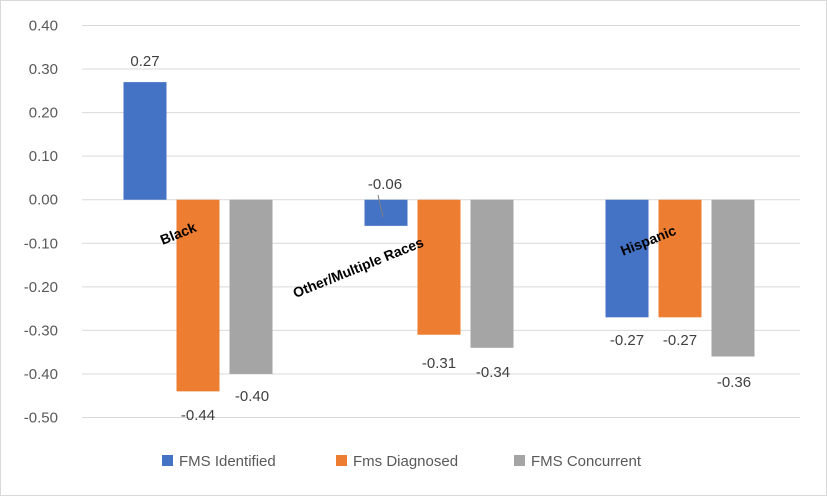 The width and height of the screenshot is (827, 496). What do you see at coordinates (198, 415) in the screenshot?
I see `data-label-1-0: -0.44` at bounding box center [198, 415].